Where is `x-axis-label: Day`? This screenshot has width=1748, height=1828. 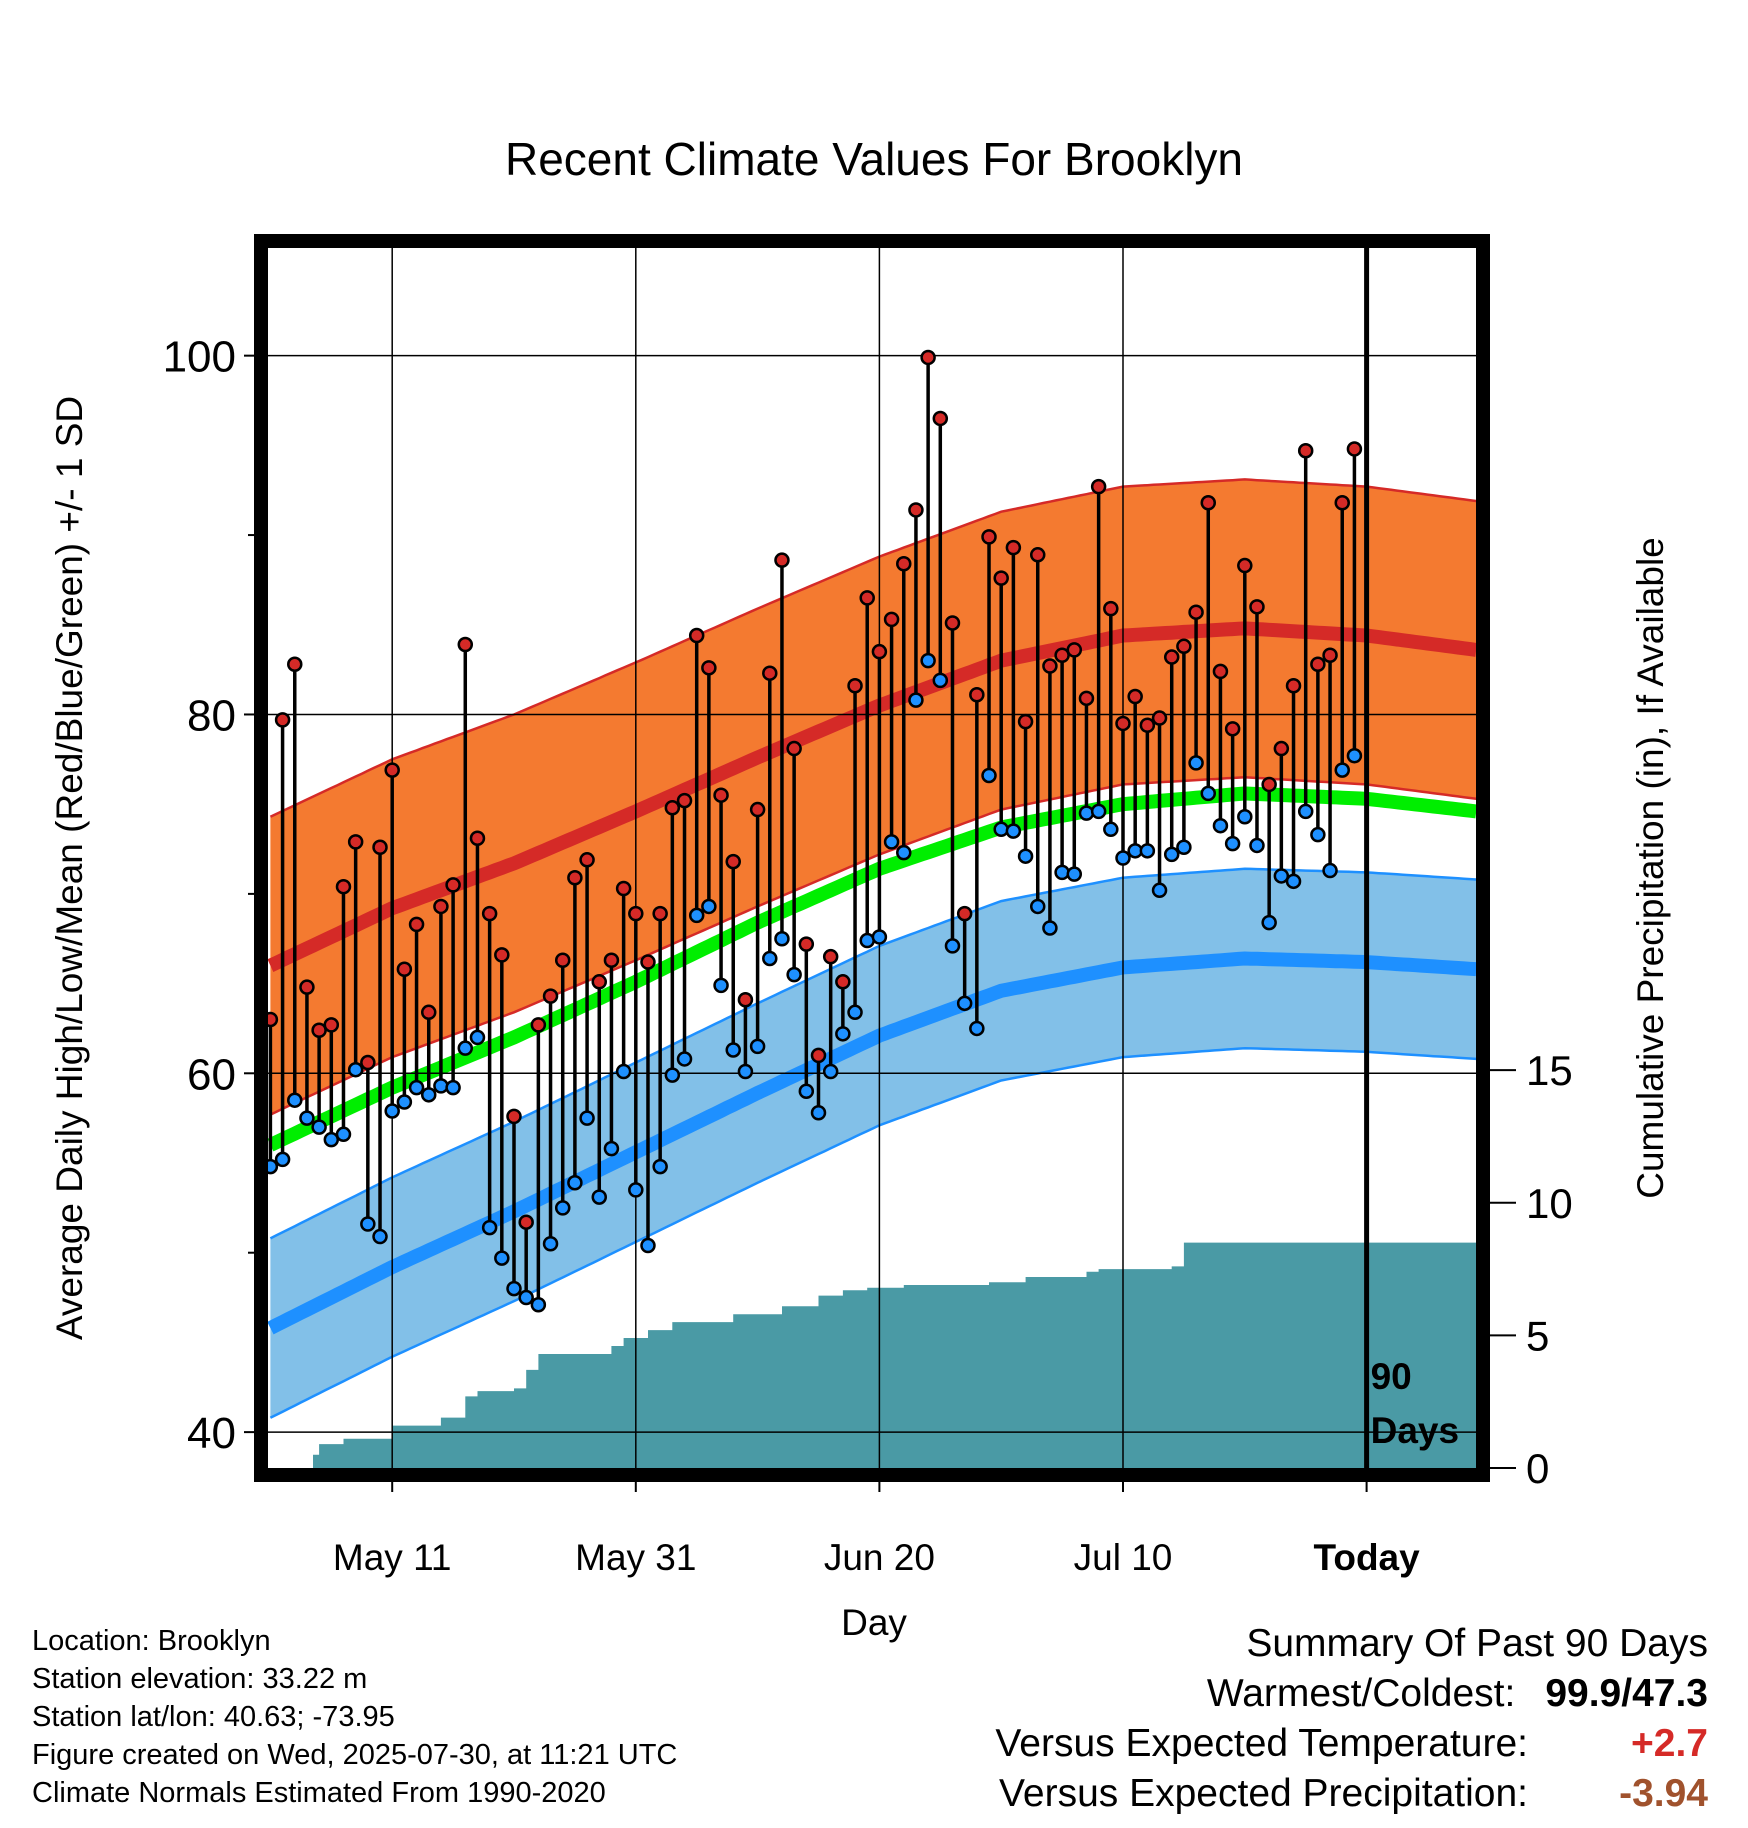 x-axis-label: Day is located at coordinates (874, 1622).